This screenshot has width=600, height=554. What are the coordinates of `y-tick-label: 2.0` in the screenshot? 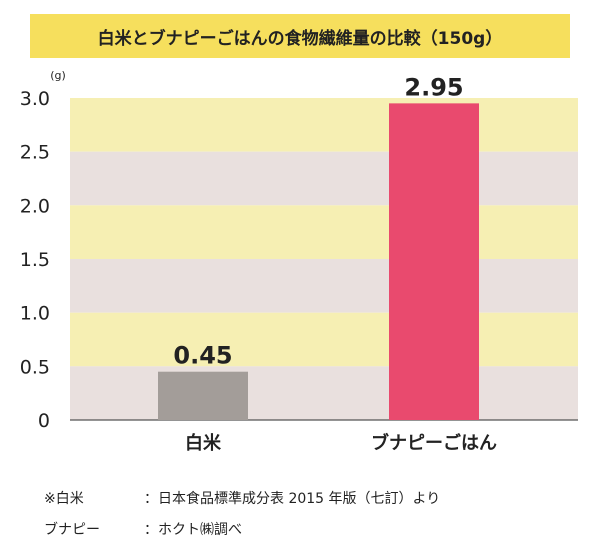 It's located at (35, 206).